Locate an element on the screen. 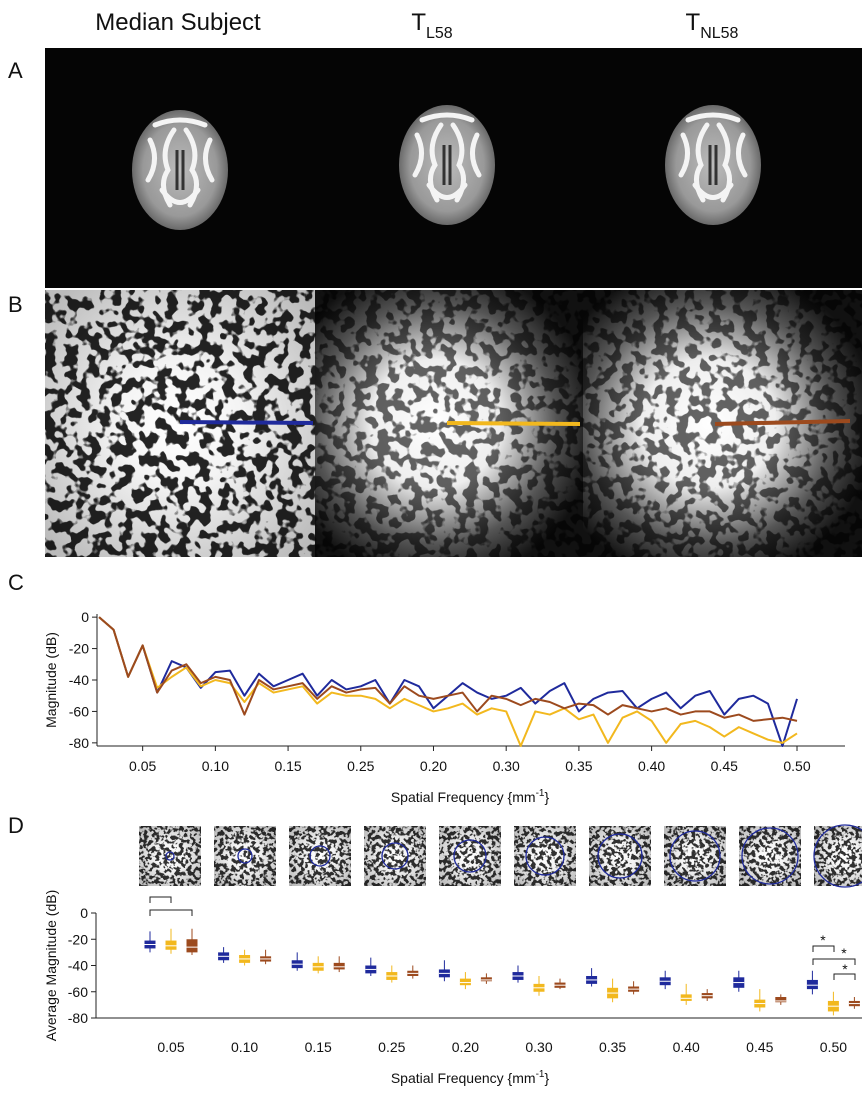 Image resolution: width=862 pixels, height=1101 pixels. significance-brackets is located at coordinates (502, 938).